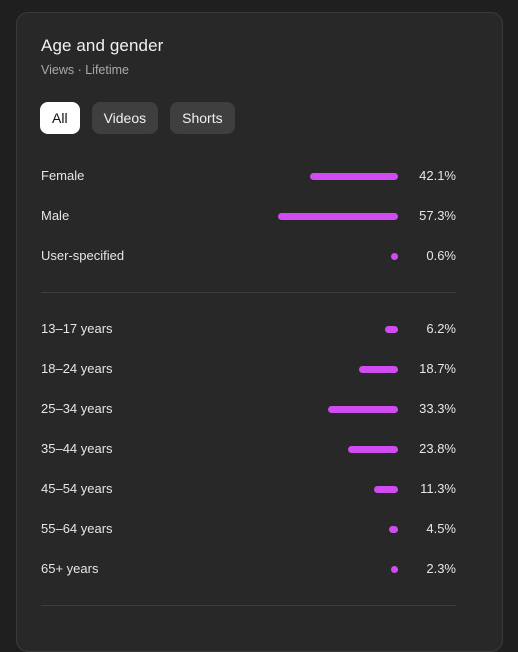 This screenshot has width=518, height=652. What do you see at coordinates (55, 215) in the screenshot?
I see `gender-label: Male` at bounding box center [55, 215].